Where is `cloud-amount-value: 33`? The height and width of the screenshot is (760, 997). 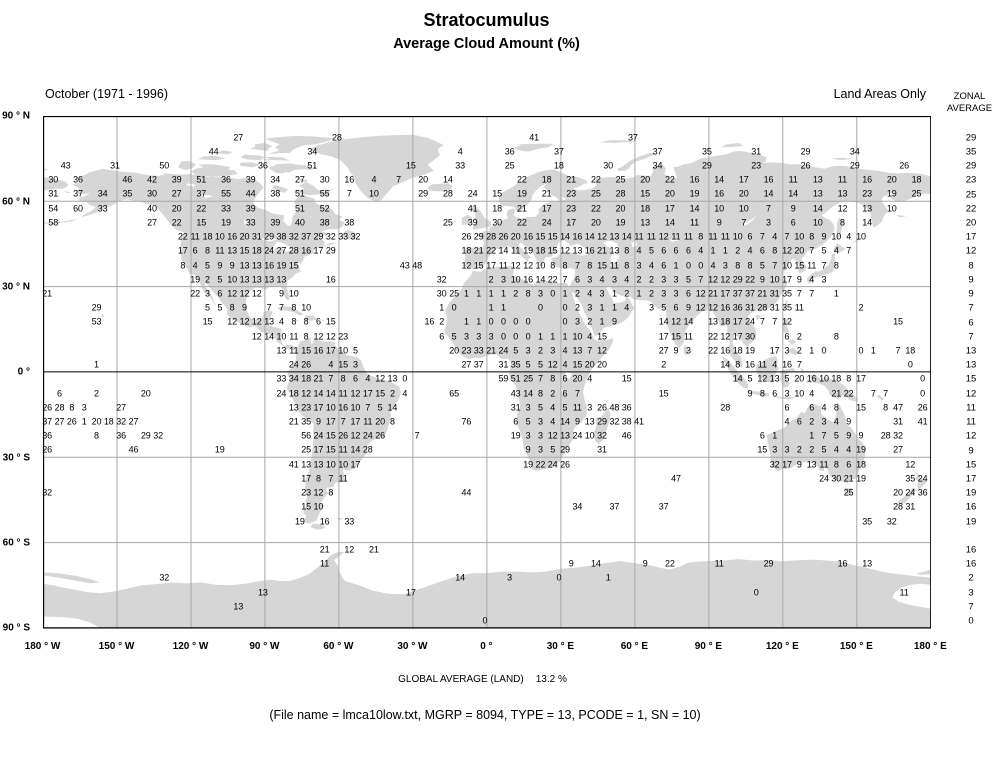
cloud-amount-value: 33 is located at coordinates (226, 208).